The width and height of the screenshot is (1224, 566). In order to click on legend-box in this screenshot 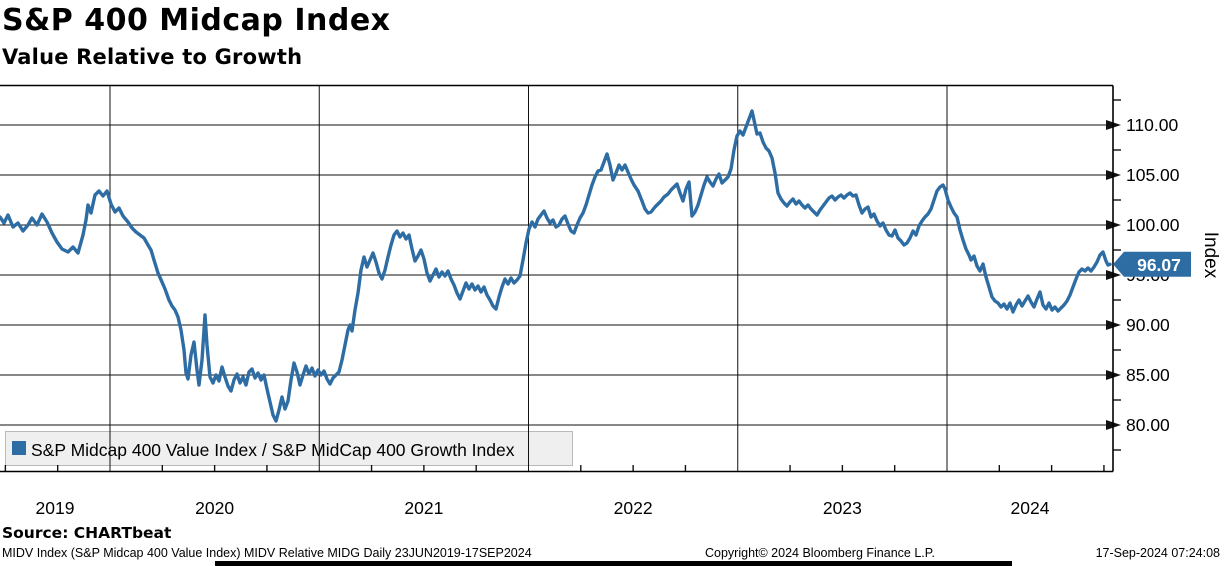, I will do `click(289, 448)`.